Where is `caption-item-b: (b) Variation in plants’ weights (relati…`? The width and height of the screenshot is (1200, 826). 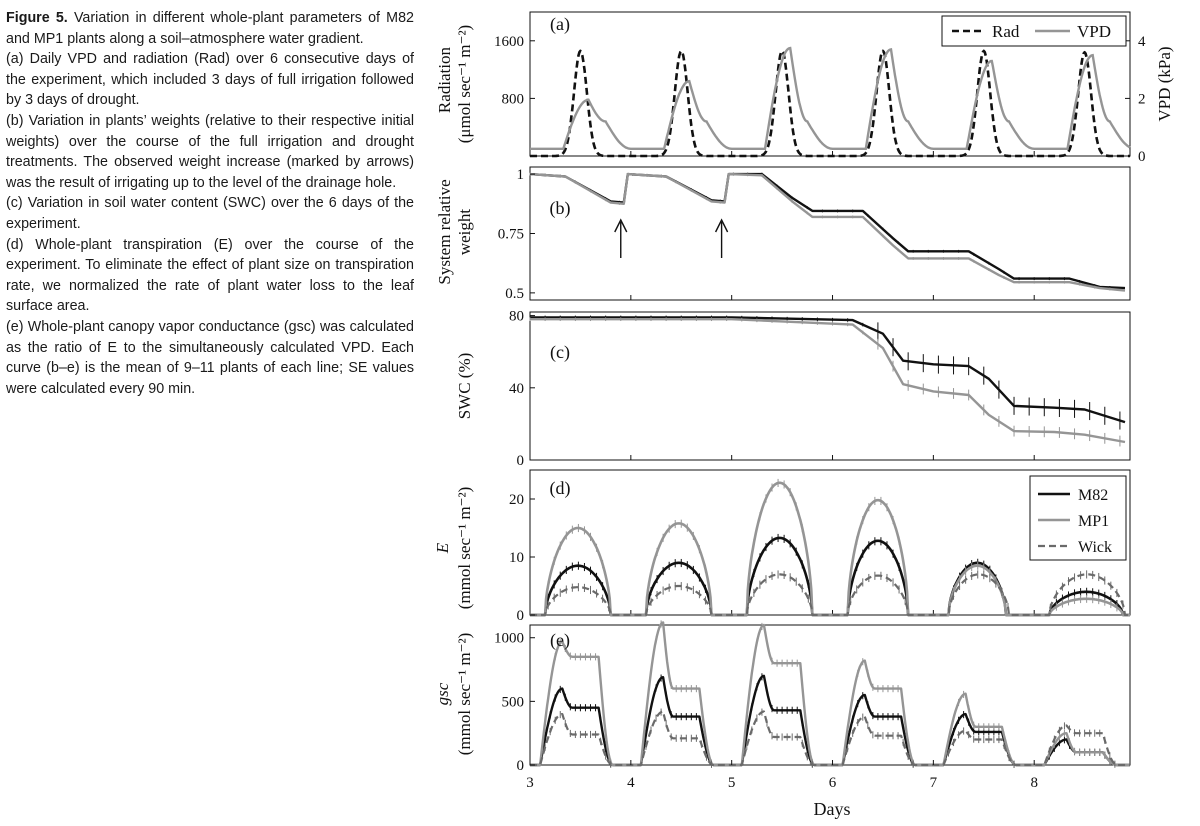
caption-item-b: (b) Variation in plants’ weights (relati… is located at coordinates (210, 151).